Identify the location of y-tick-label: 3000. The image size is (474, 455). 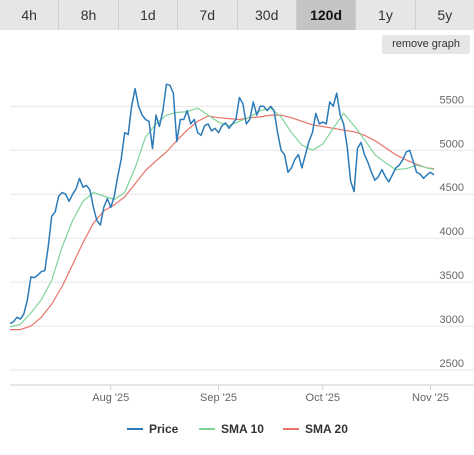
(452, 320).